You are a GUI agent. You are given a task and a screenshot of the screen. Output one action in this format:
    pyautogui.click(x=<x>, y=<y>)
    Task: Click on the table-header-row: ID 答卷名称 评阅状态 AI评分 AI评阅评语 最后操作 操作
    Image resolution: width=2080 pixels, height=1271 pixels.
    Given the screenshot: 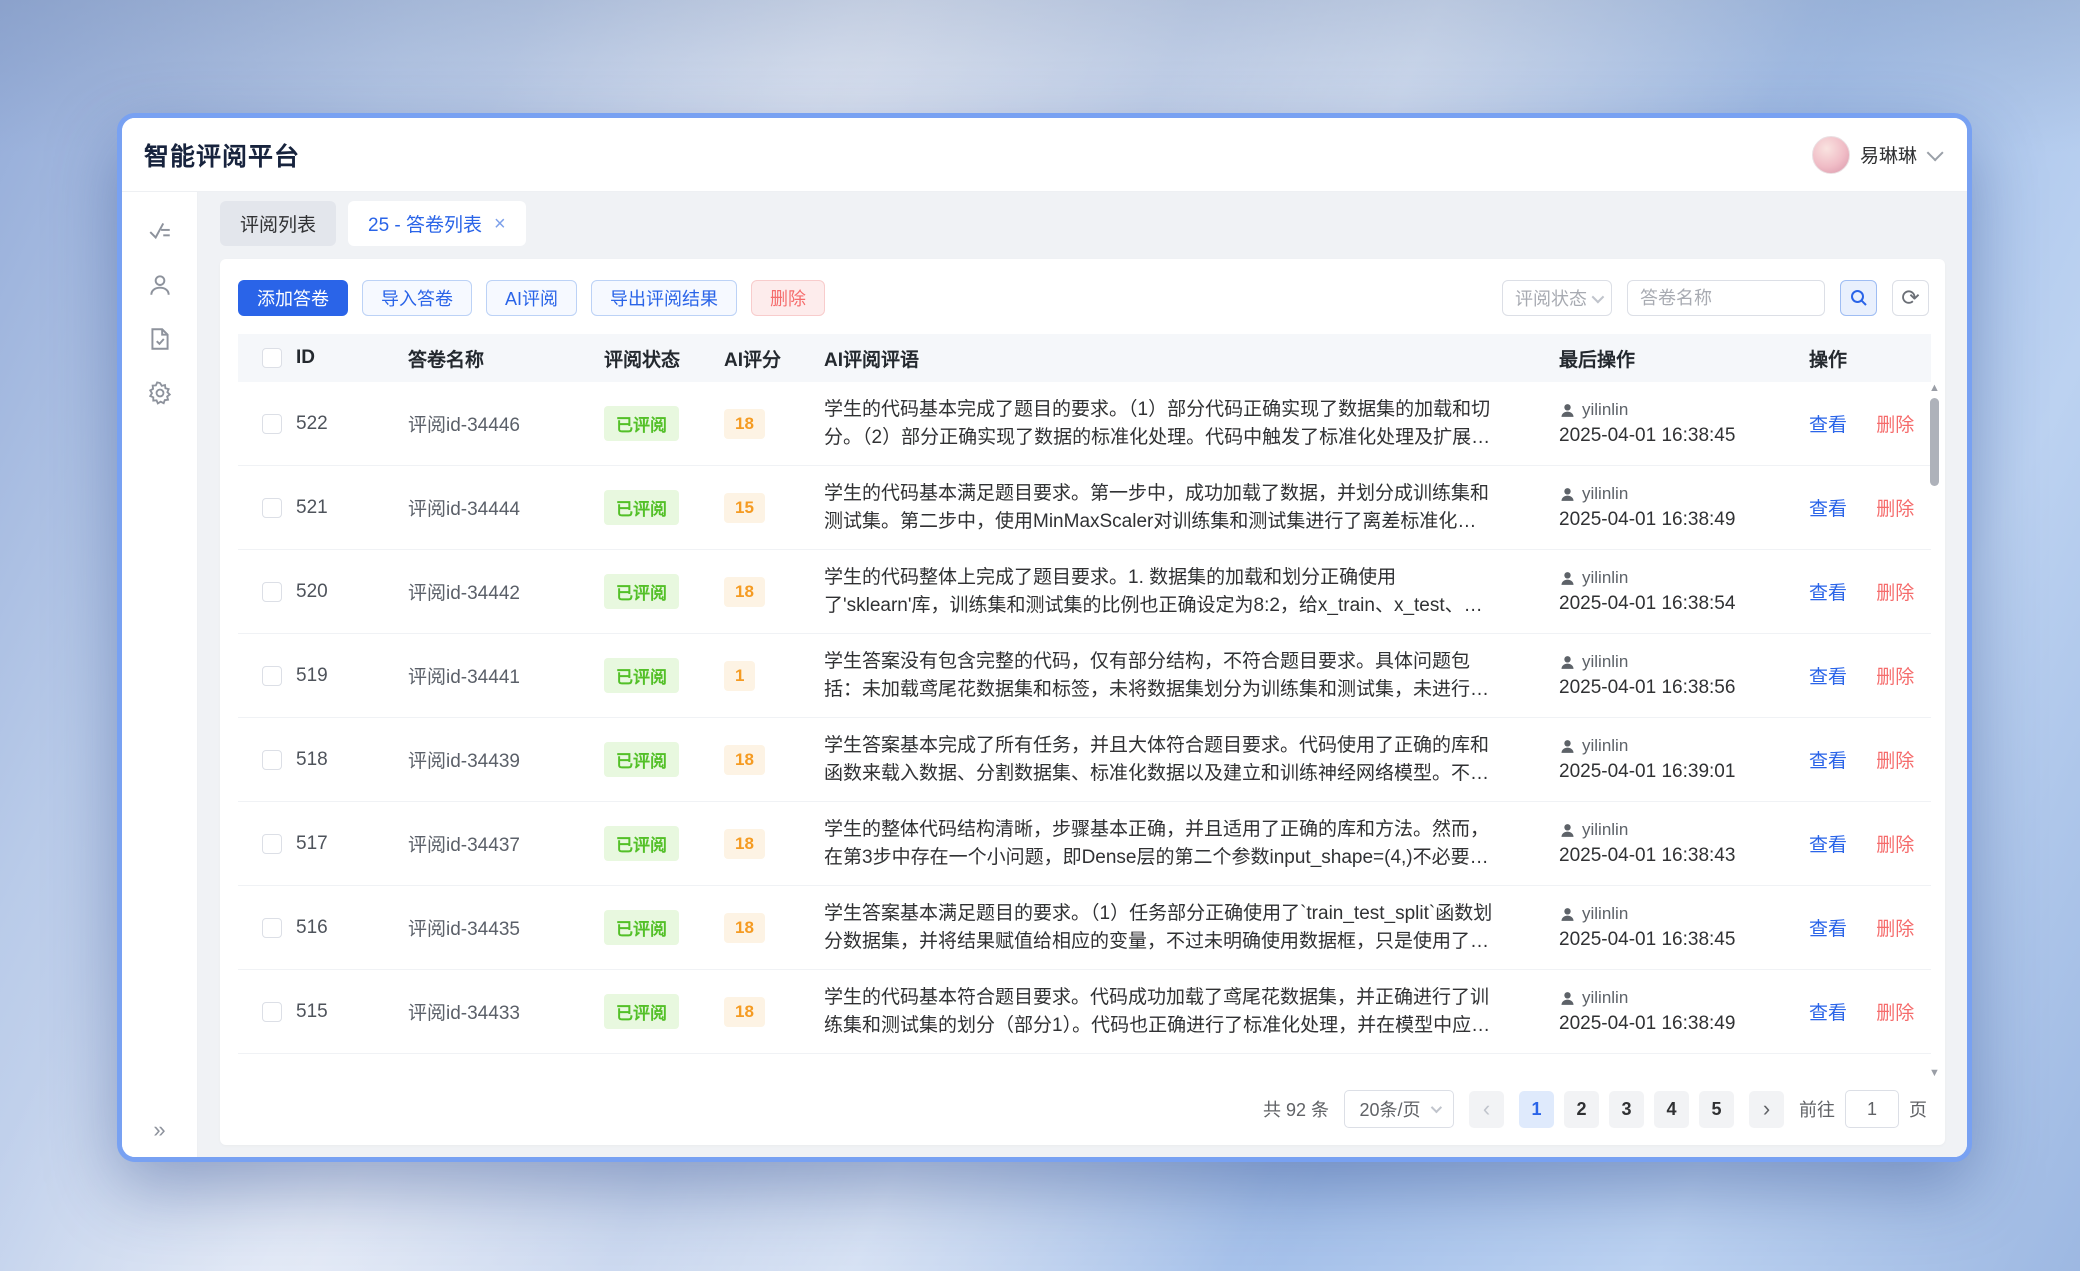 What is the action you would take?
    pyautogui.click(x=1084, y=358)
    